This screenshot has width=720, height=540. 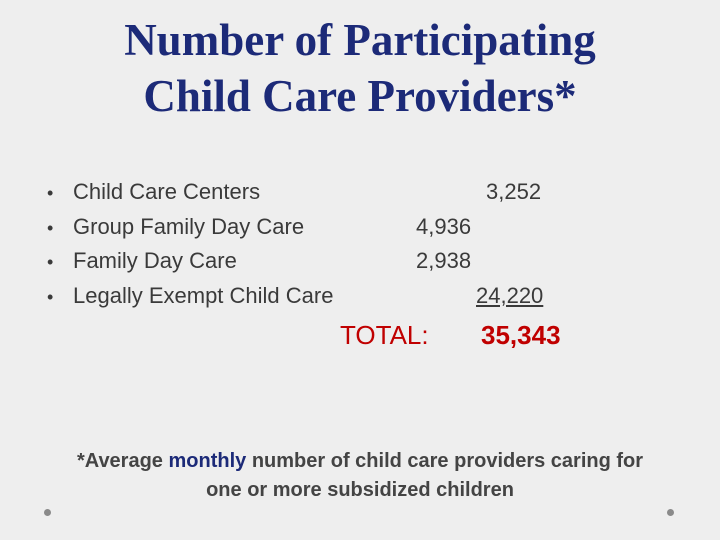 I want to click on item-value: 24,220, so click(x=510, y=295).